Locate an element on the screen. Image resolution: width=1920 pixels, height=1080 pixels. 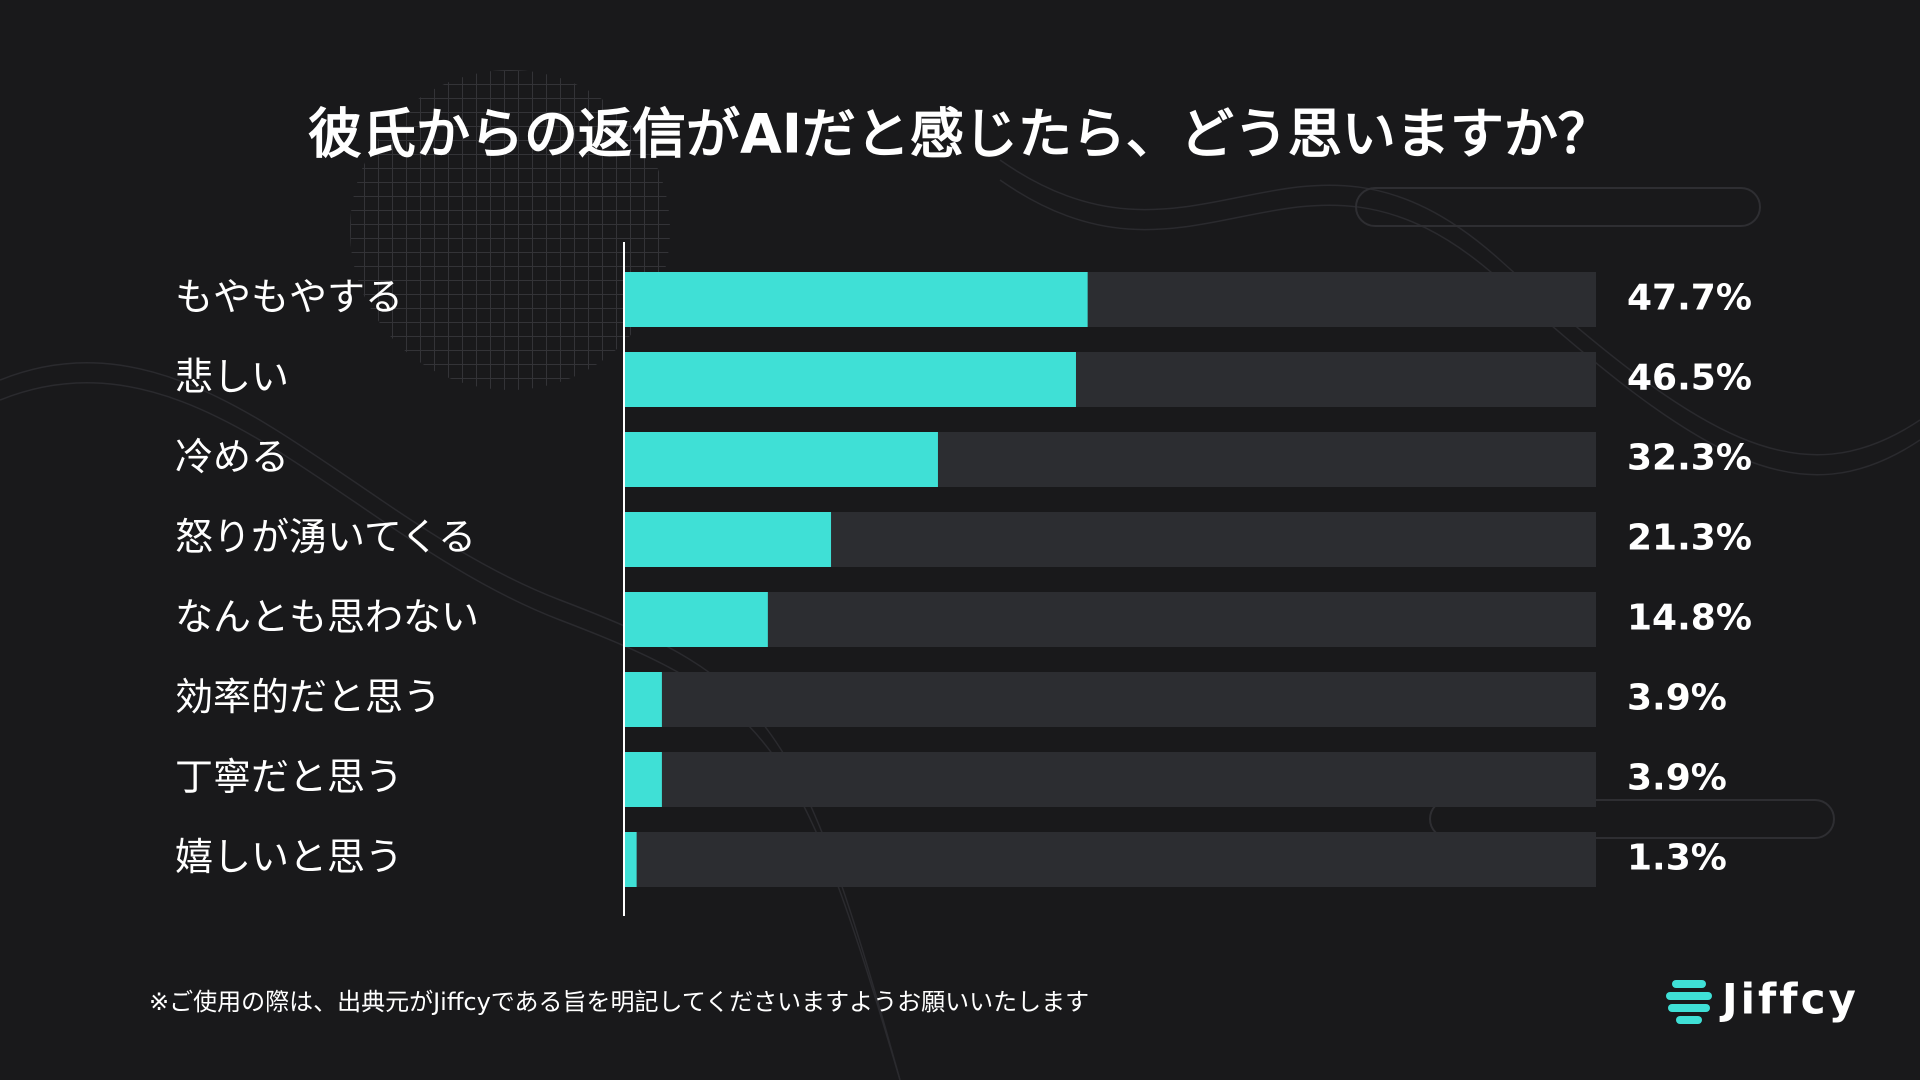
value-label: 14.8% is located at coordinates (1689, 618).